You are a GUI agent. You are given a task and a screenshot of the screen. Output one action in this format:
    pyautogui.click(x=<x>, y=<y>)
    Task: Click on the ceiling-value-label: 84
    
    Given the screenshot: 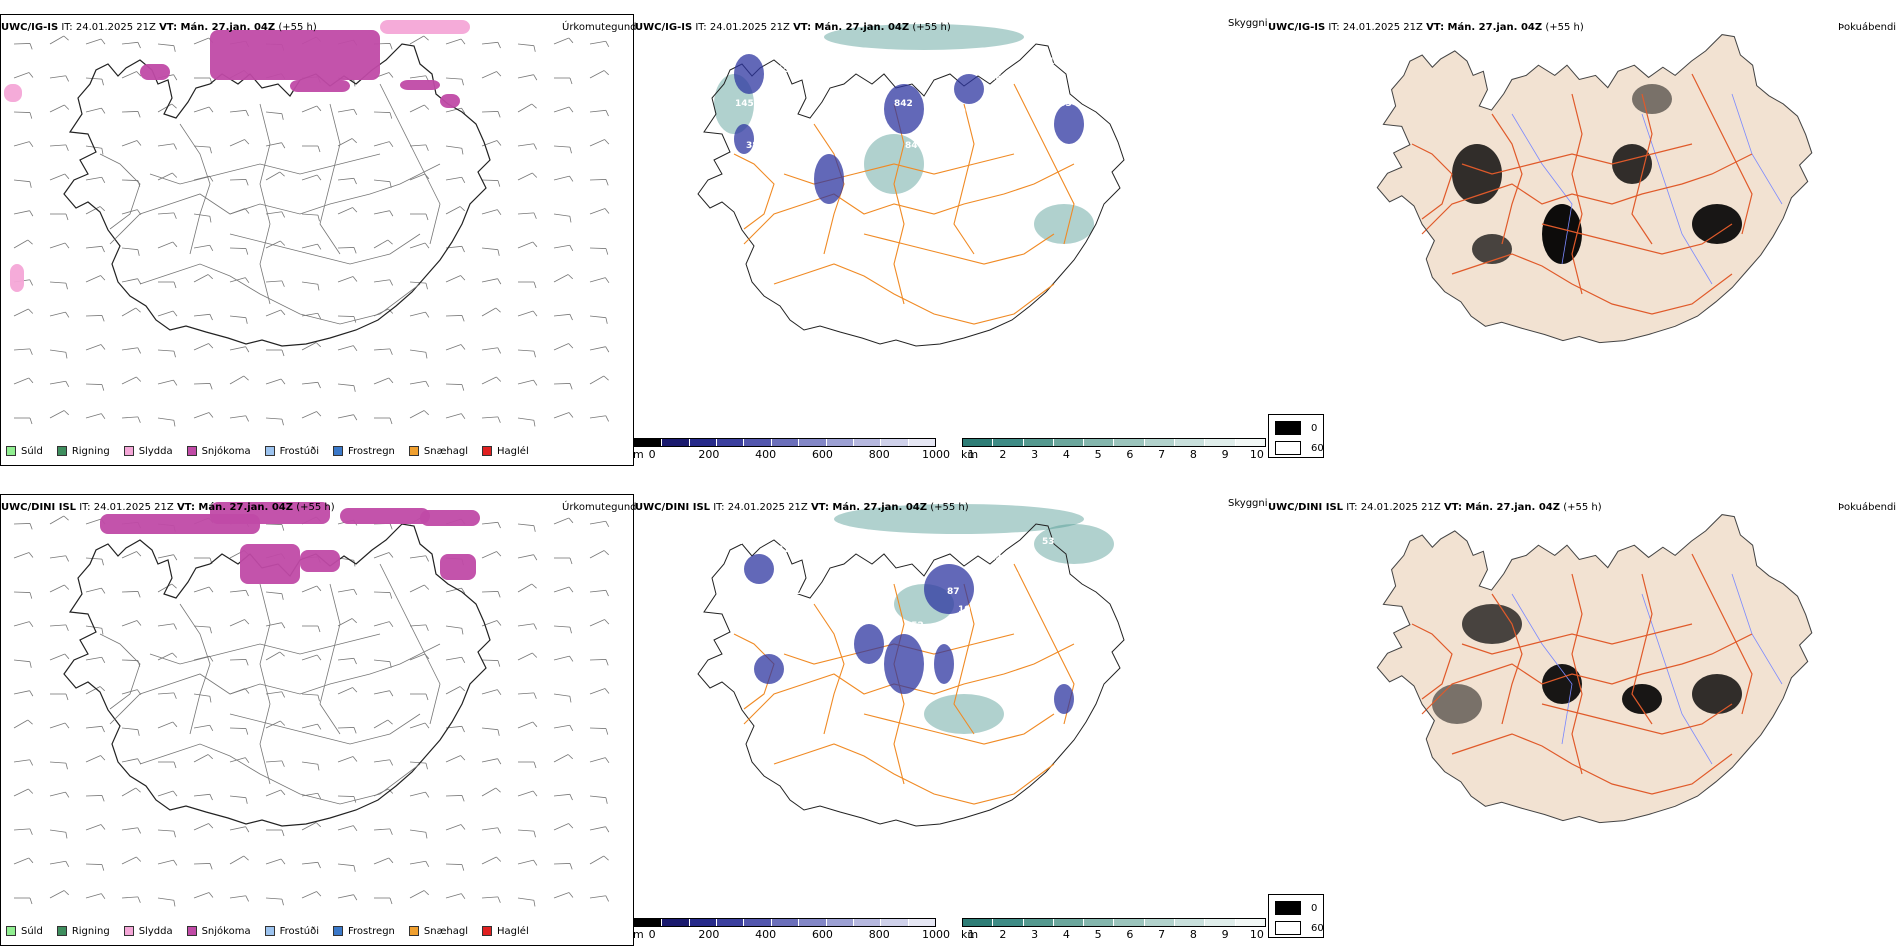 What is the action you would take?
    pyautogui.click(x=911, y=146)
    